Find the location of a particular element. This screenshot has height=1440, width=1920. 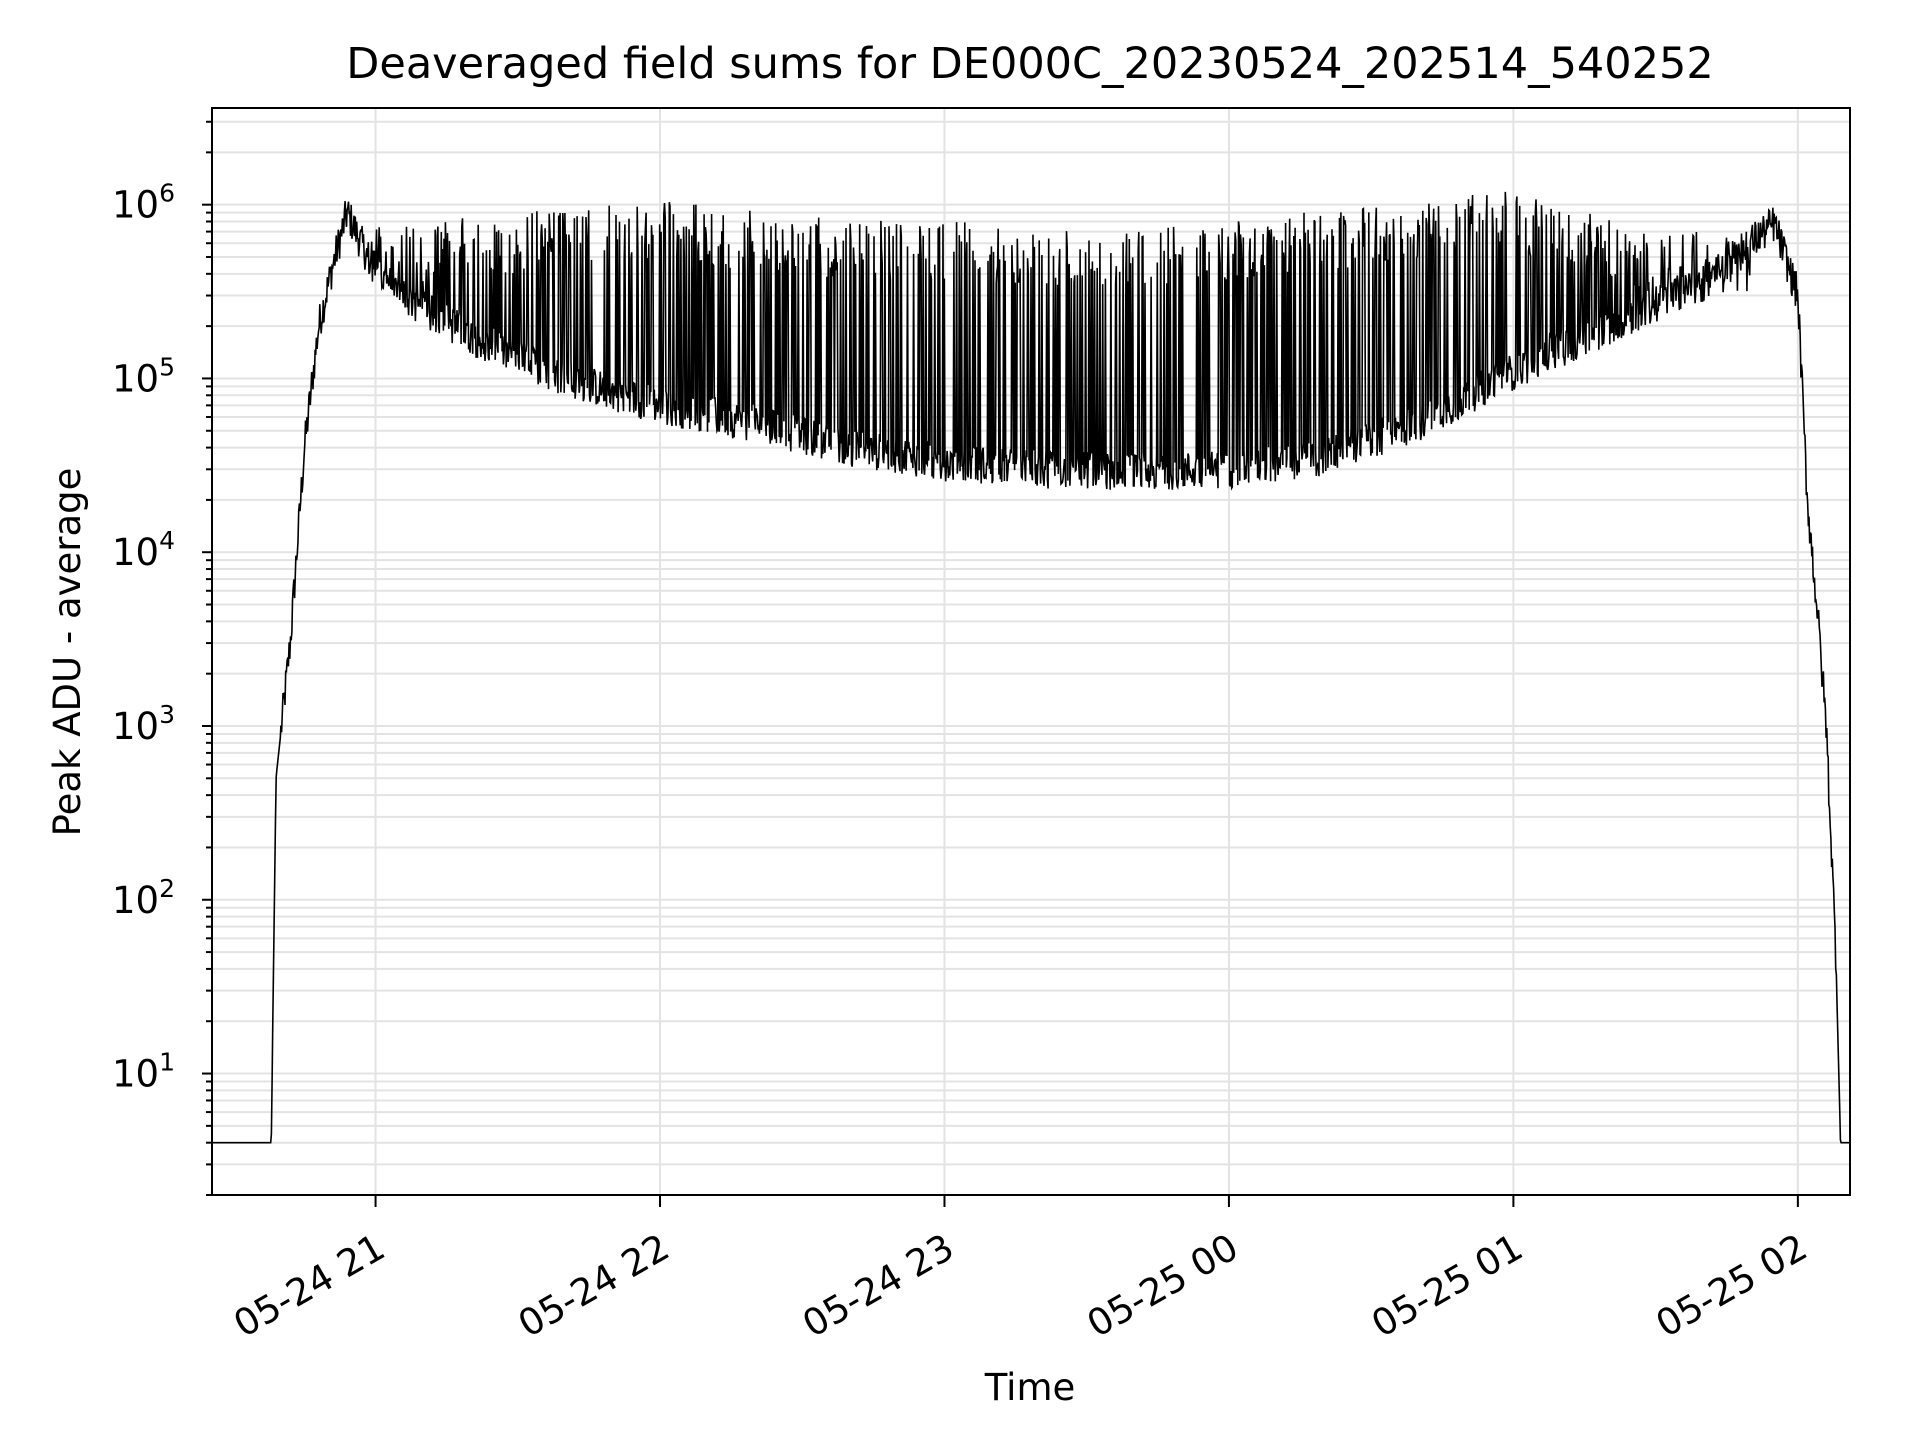

x-tick-label: 05-24 21 is located at coordinates (309, 1286).